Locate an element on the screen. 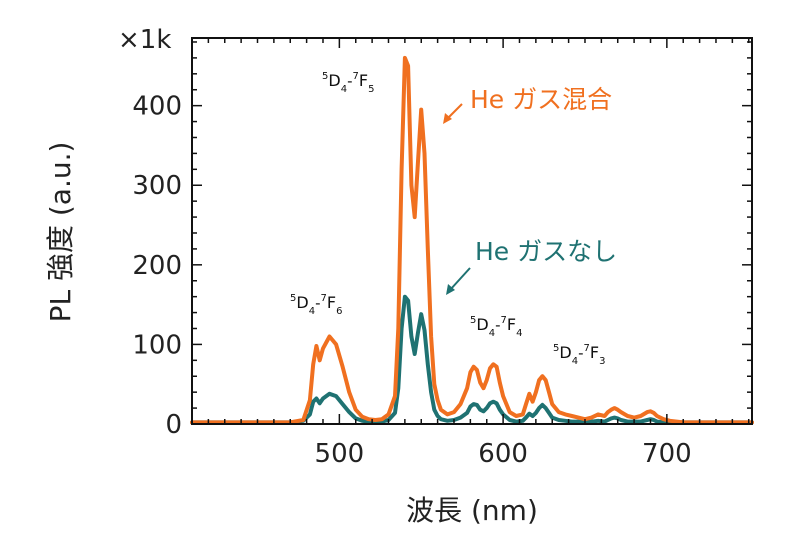  arrow-he-none is located at coordinates (458, 281).